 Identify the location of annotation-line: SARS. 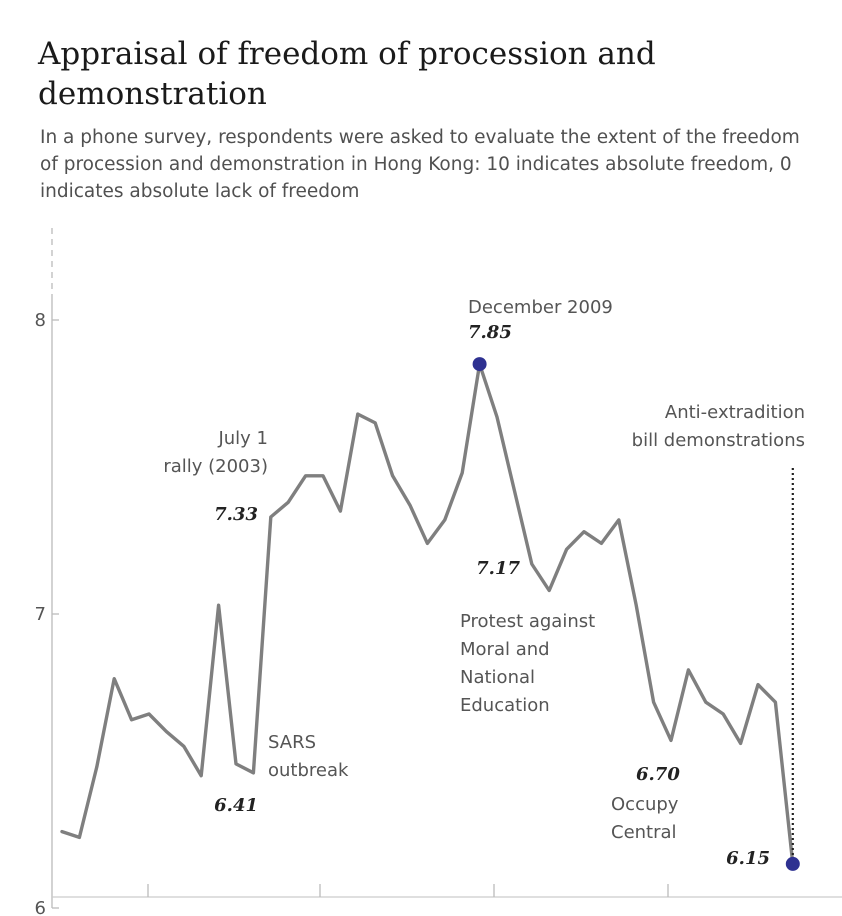
(292, 742).